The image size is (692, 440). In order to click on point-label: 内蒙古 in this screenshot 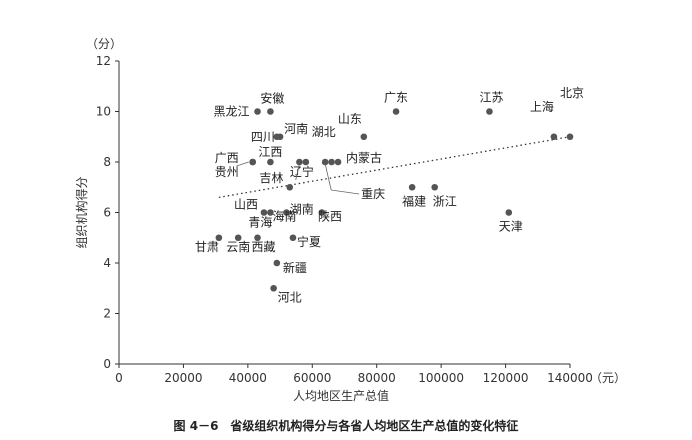, I will do `click(364, 157)`.